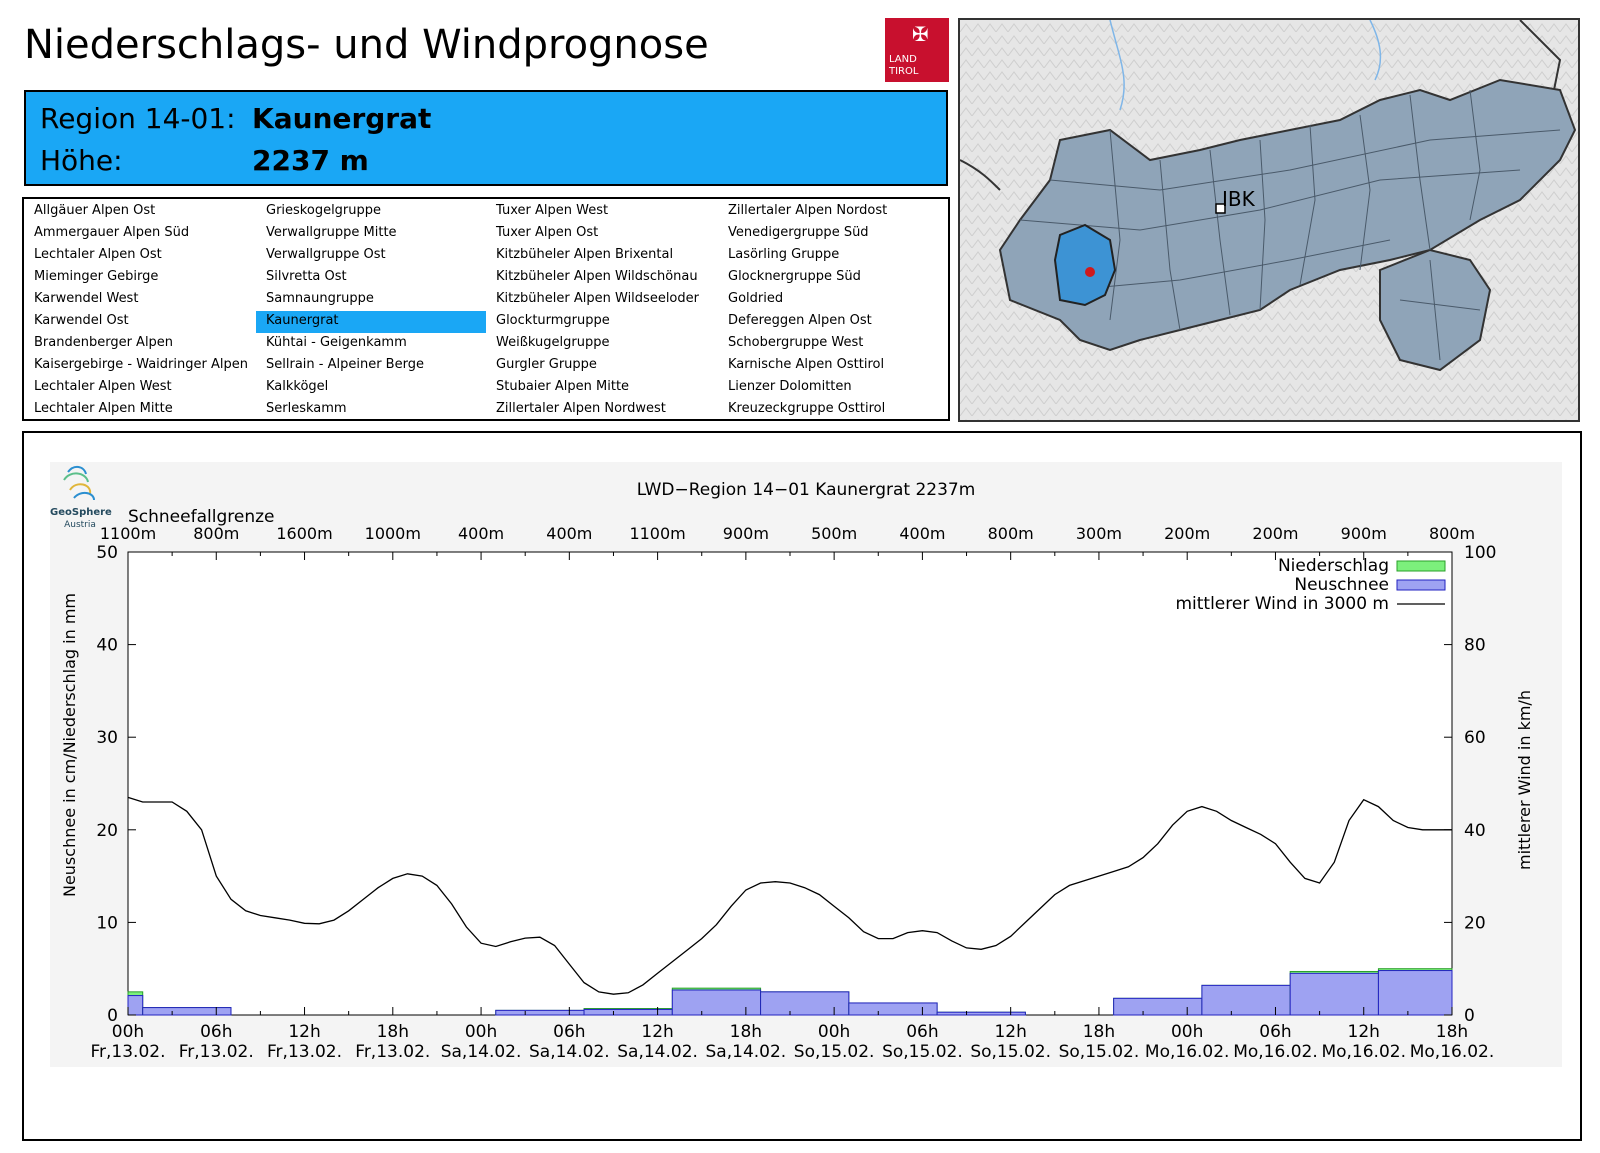  What do you see at coordinates (393, 533) in the screenshot?
I see `snowline-value: 1000m` at bounding box center [393, 533].